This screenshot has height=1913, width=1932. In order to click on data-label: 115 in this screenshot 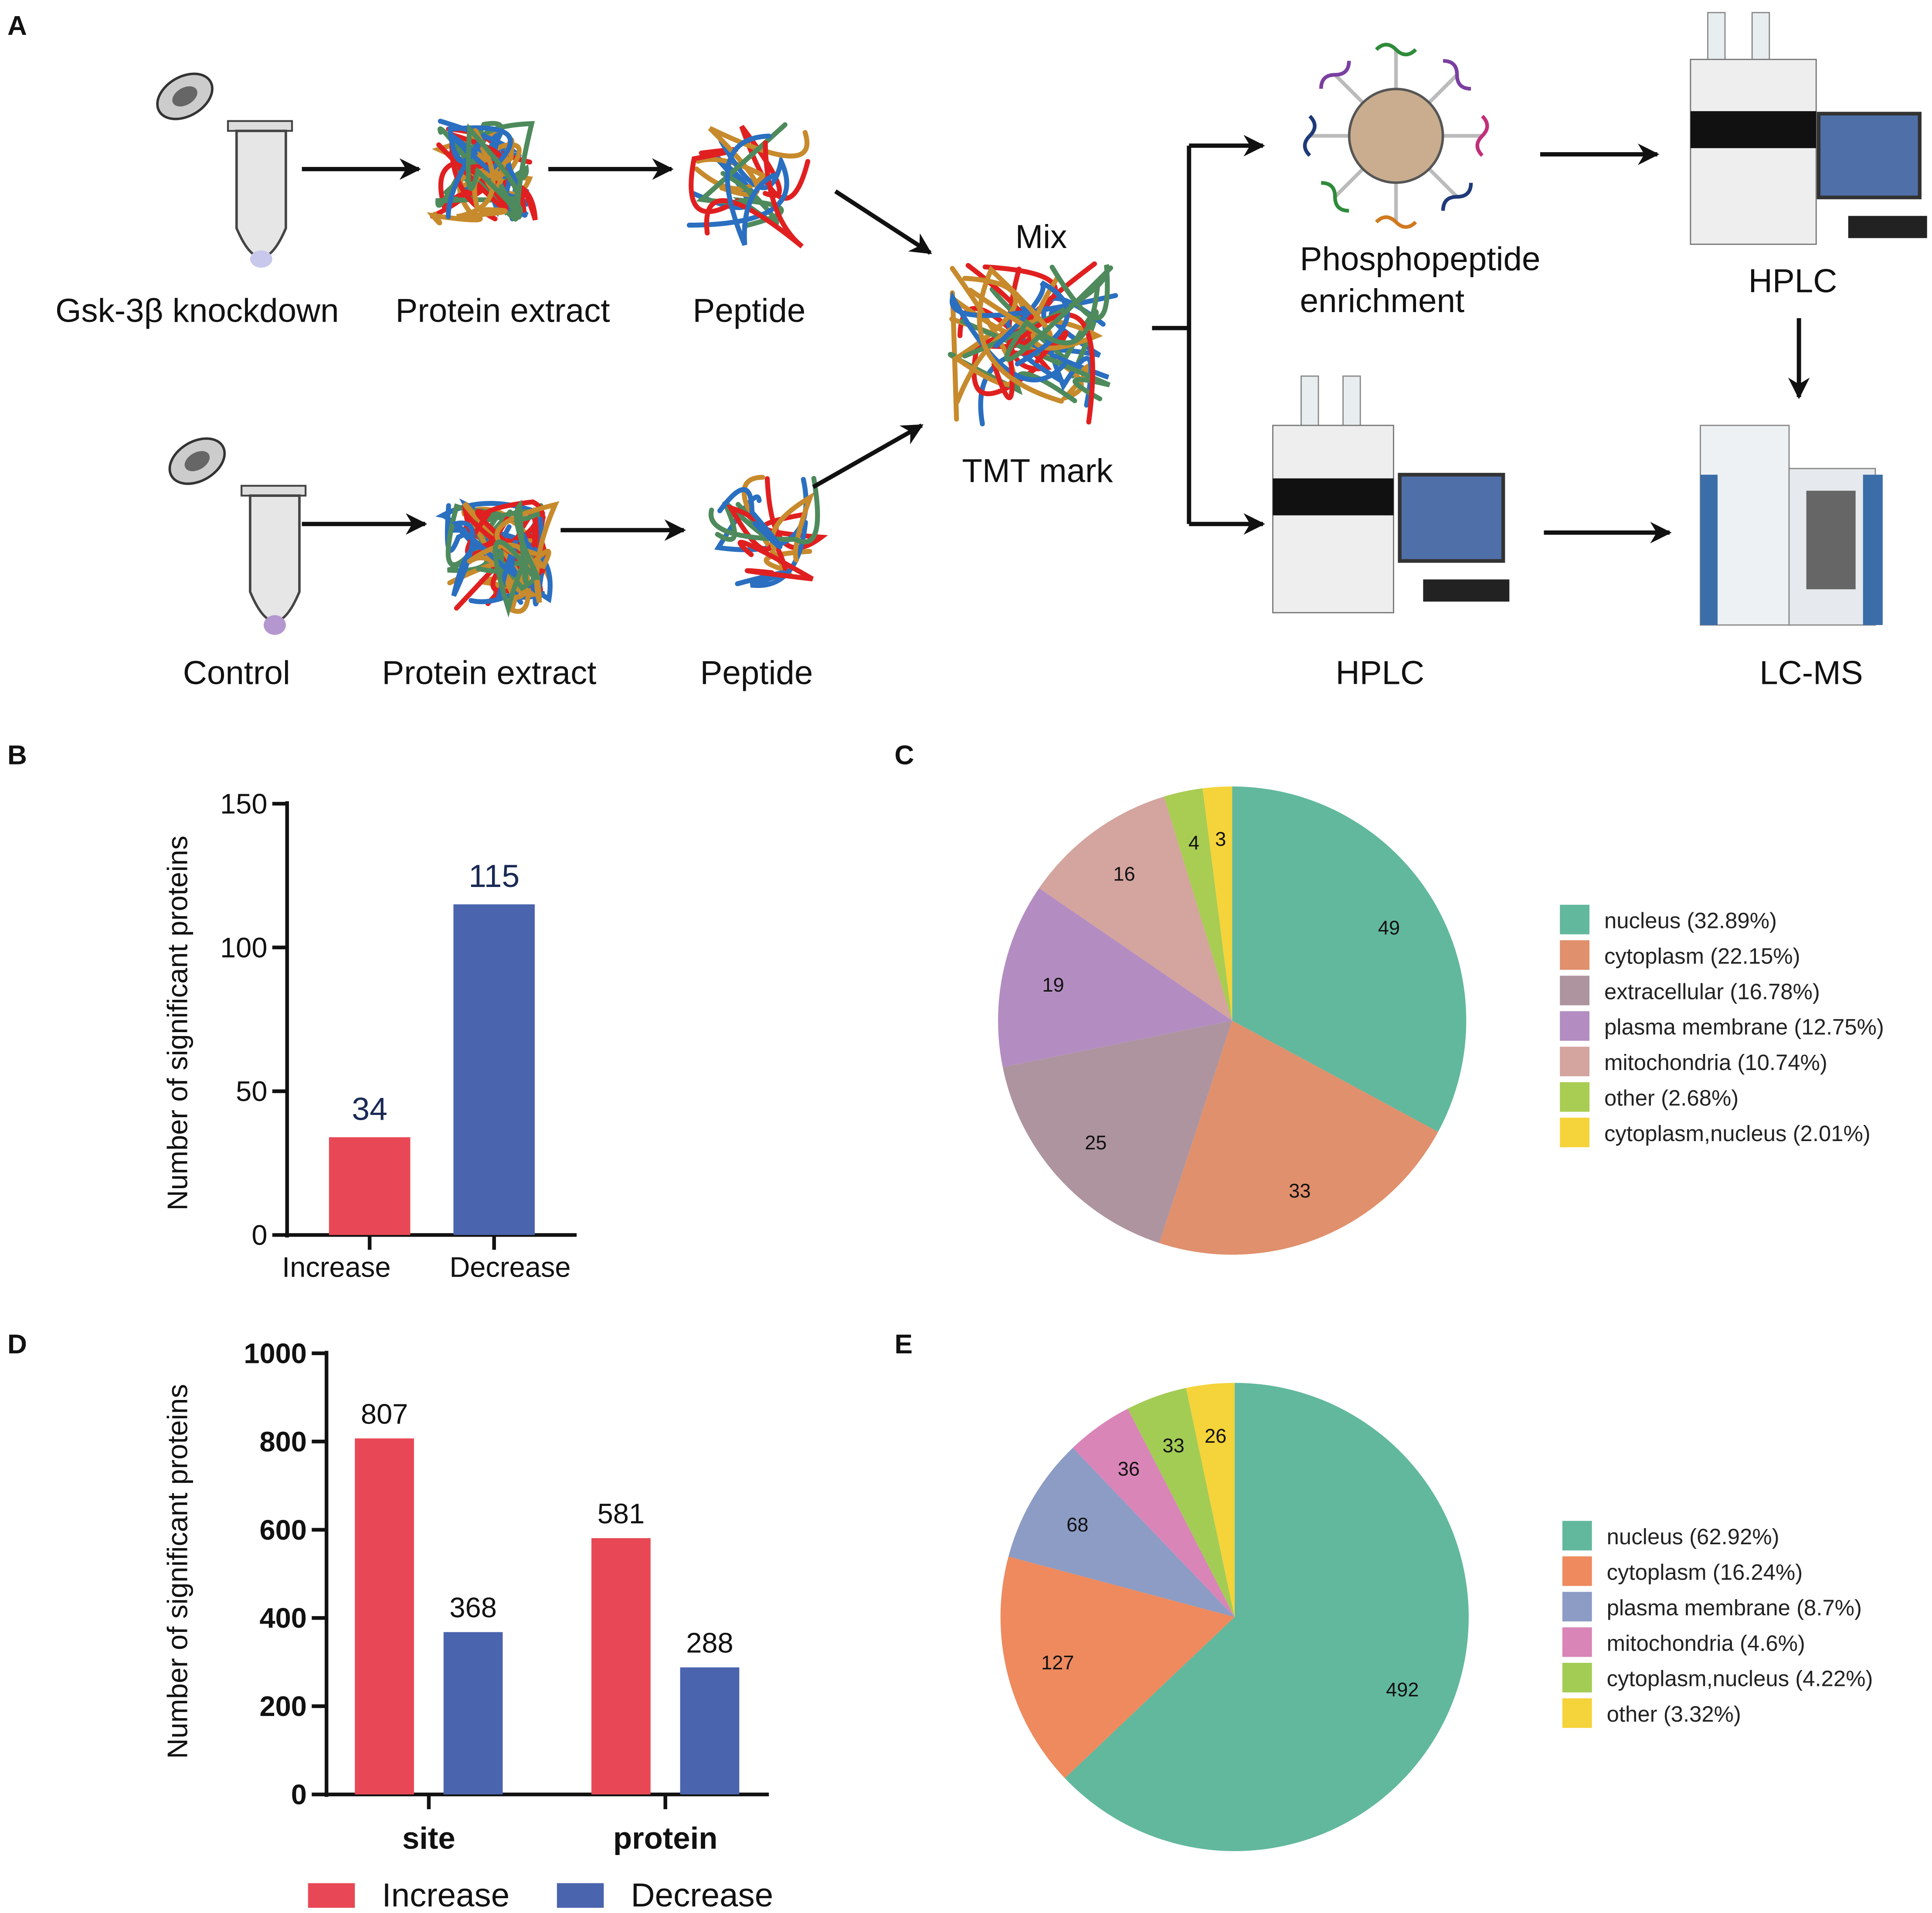, I will do `click(495, 876)`.